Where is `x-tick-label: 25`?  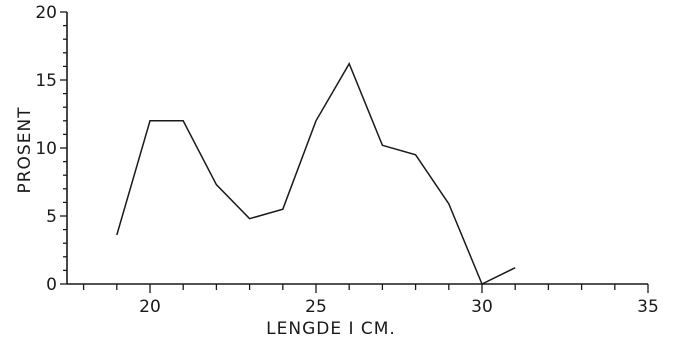
x-tick-label: 25 is located at coordinates (316, 307).